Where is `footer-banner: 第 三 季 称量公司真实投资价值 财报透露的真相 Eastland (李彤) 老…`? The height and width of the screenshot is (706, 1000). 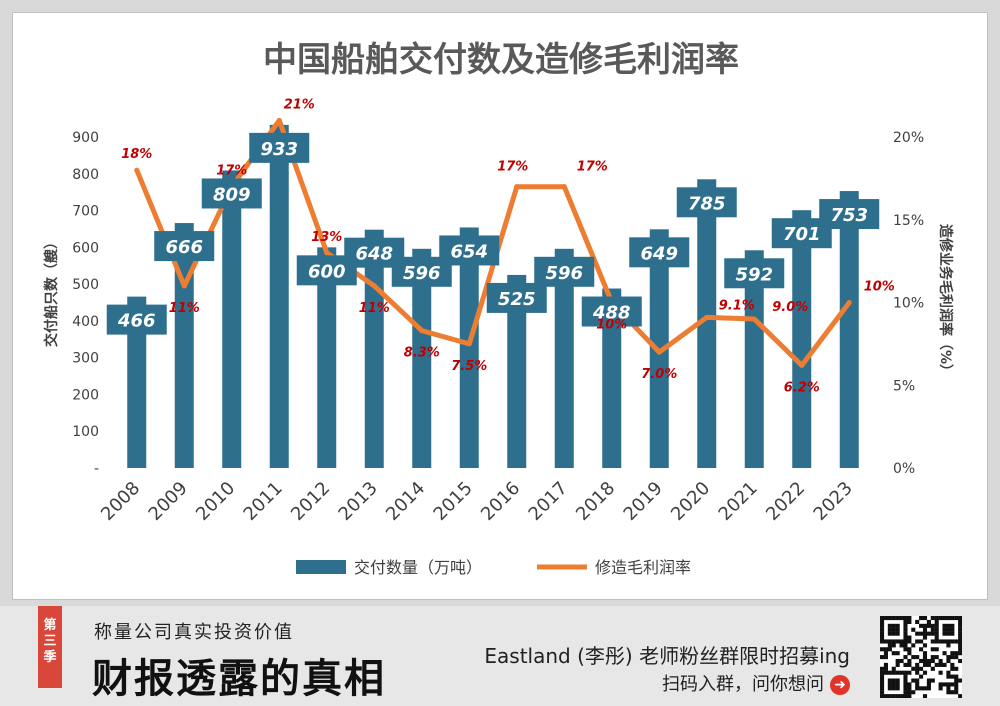
footer-banner: 第 三 季 称量公司真实投资价值 财报透露的真相 Eastland (李彤) 老… is located at coordinates (500, 656).